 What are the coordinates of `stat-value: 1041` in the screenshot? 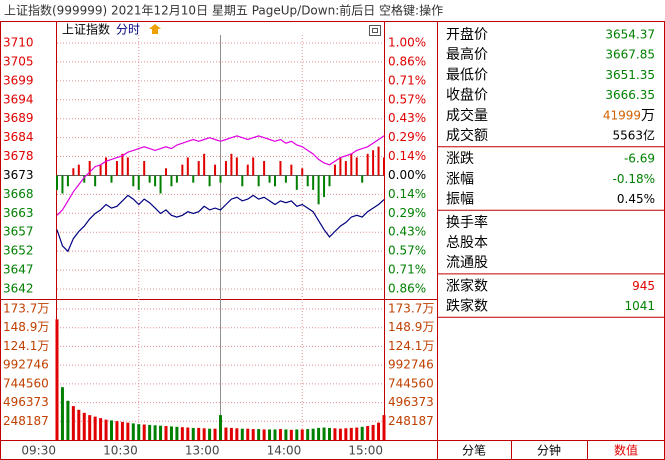 It's located at (639, 306).